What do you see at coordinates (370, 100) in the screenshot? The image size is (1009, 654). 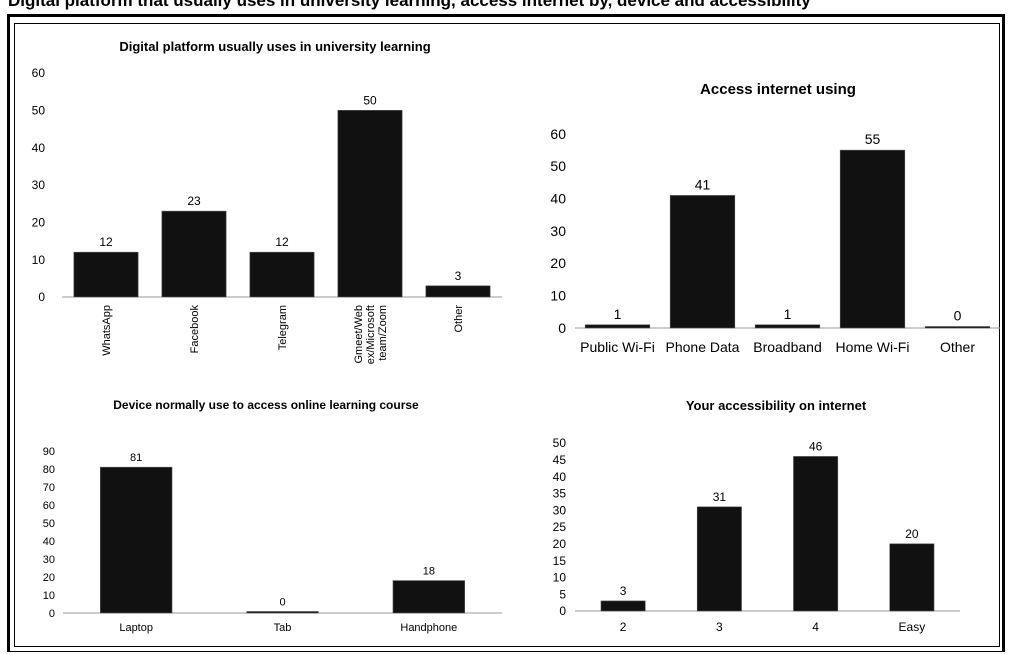 I see `data-label: 50` at bounding box center [370, 100].